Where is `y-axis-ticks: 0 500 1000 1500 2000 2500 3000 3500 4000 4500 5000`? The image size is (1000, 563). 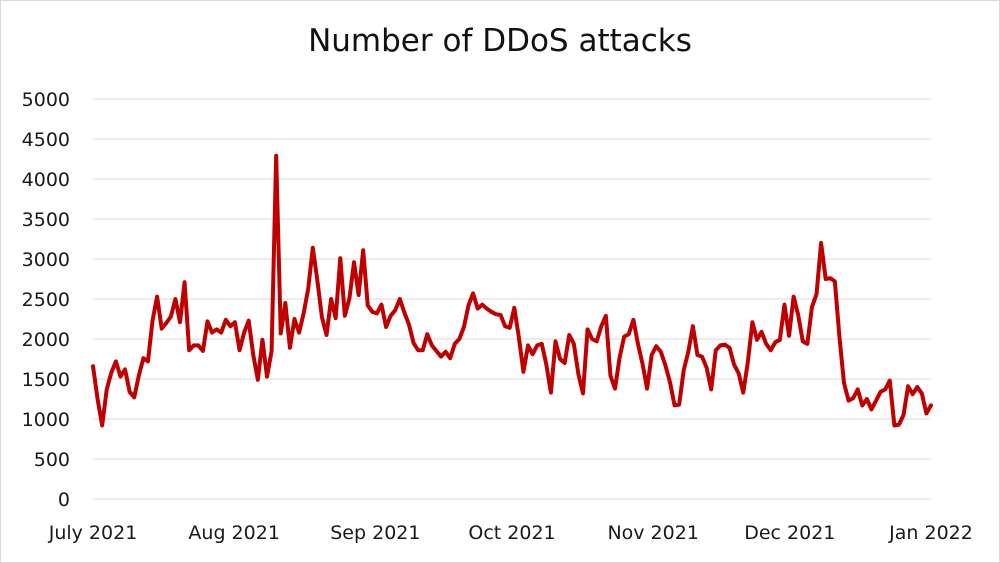
y-axis-ticks: 0 500 1000 1500 2000 2500 3000 3500 4000 4500 5000 is located at coordinates (46, 300).